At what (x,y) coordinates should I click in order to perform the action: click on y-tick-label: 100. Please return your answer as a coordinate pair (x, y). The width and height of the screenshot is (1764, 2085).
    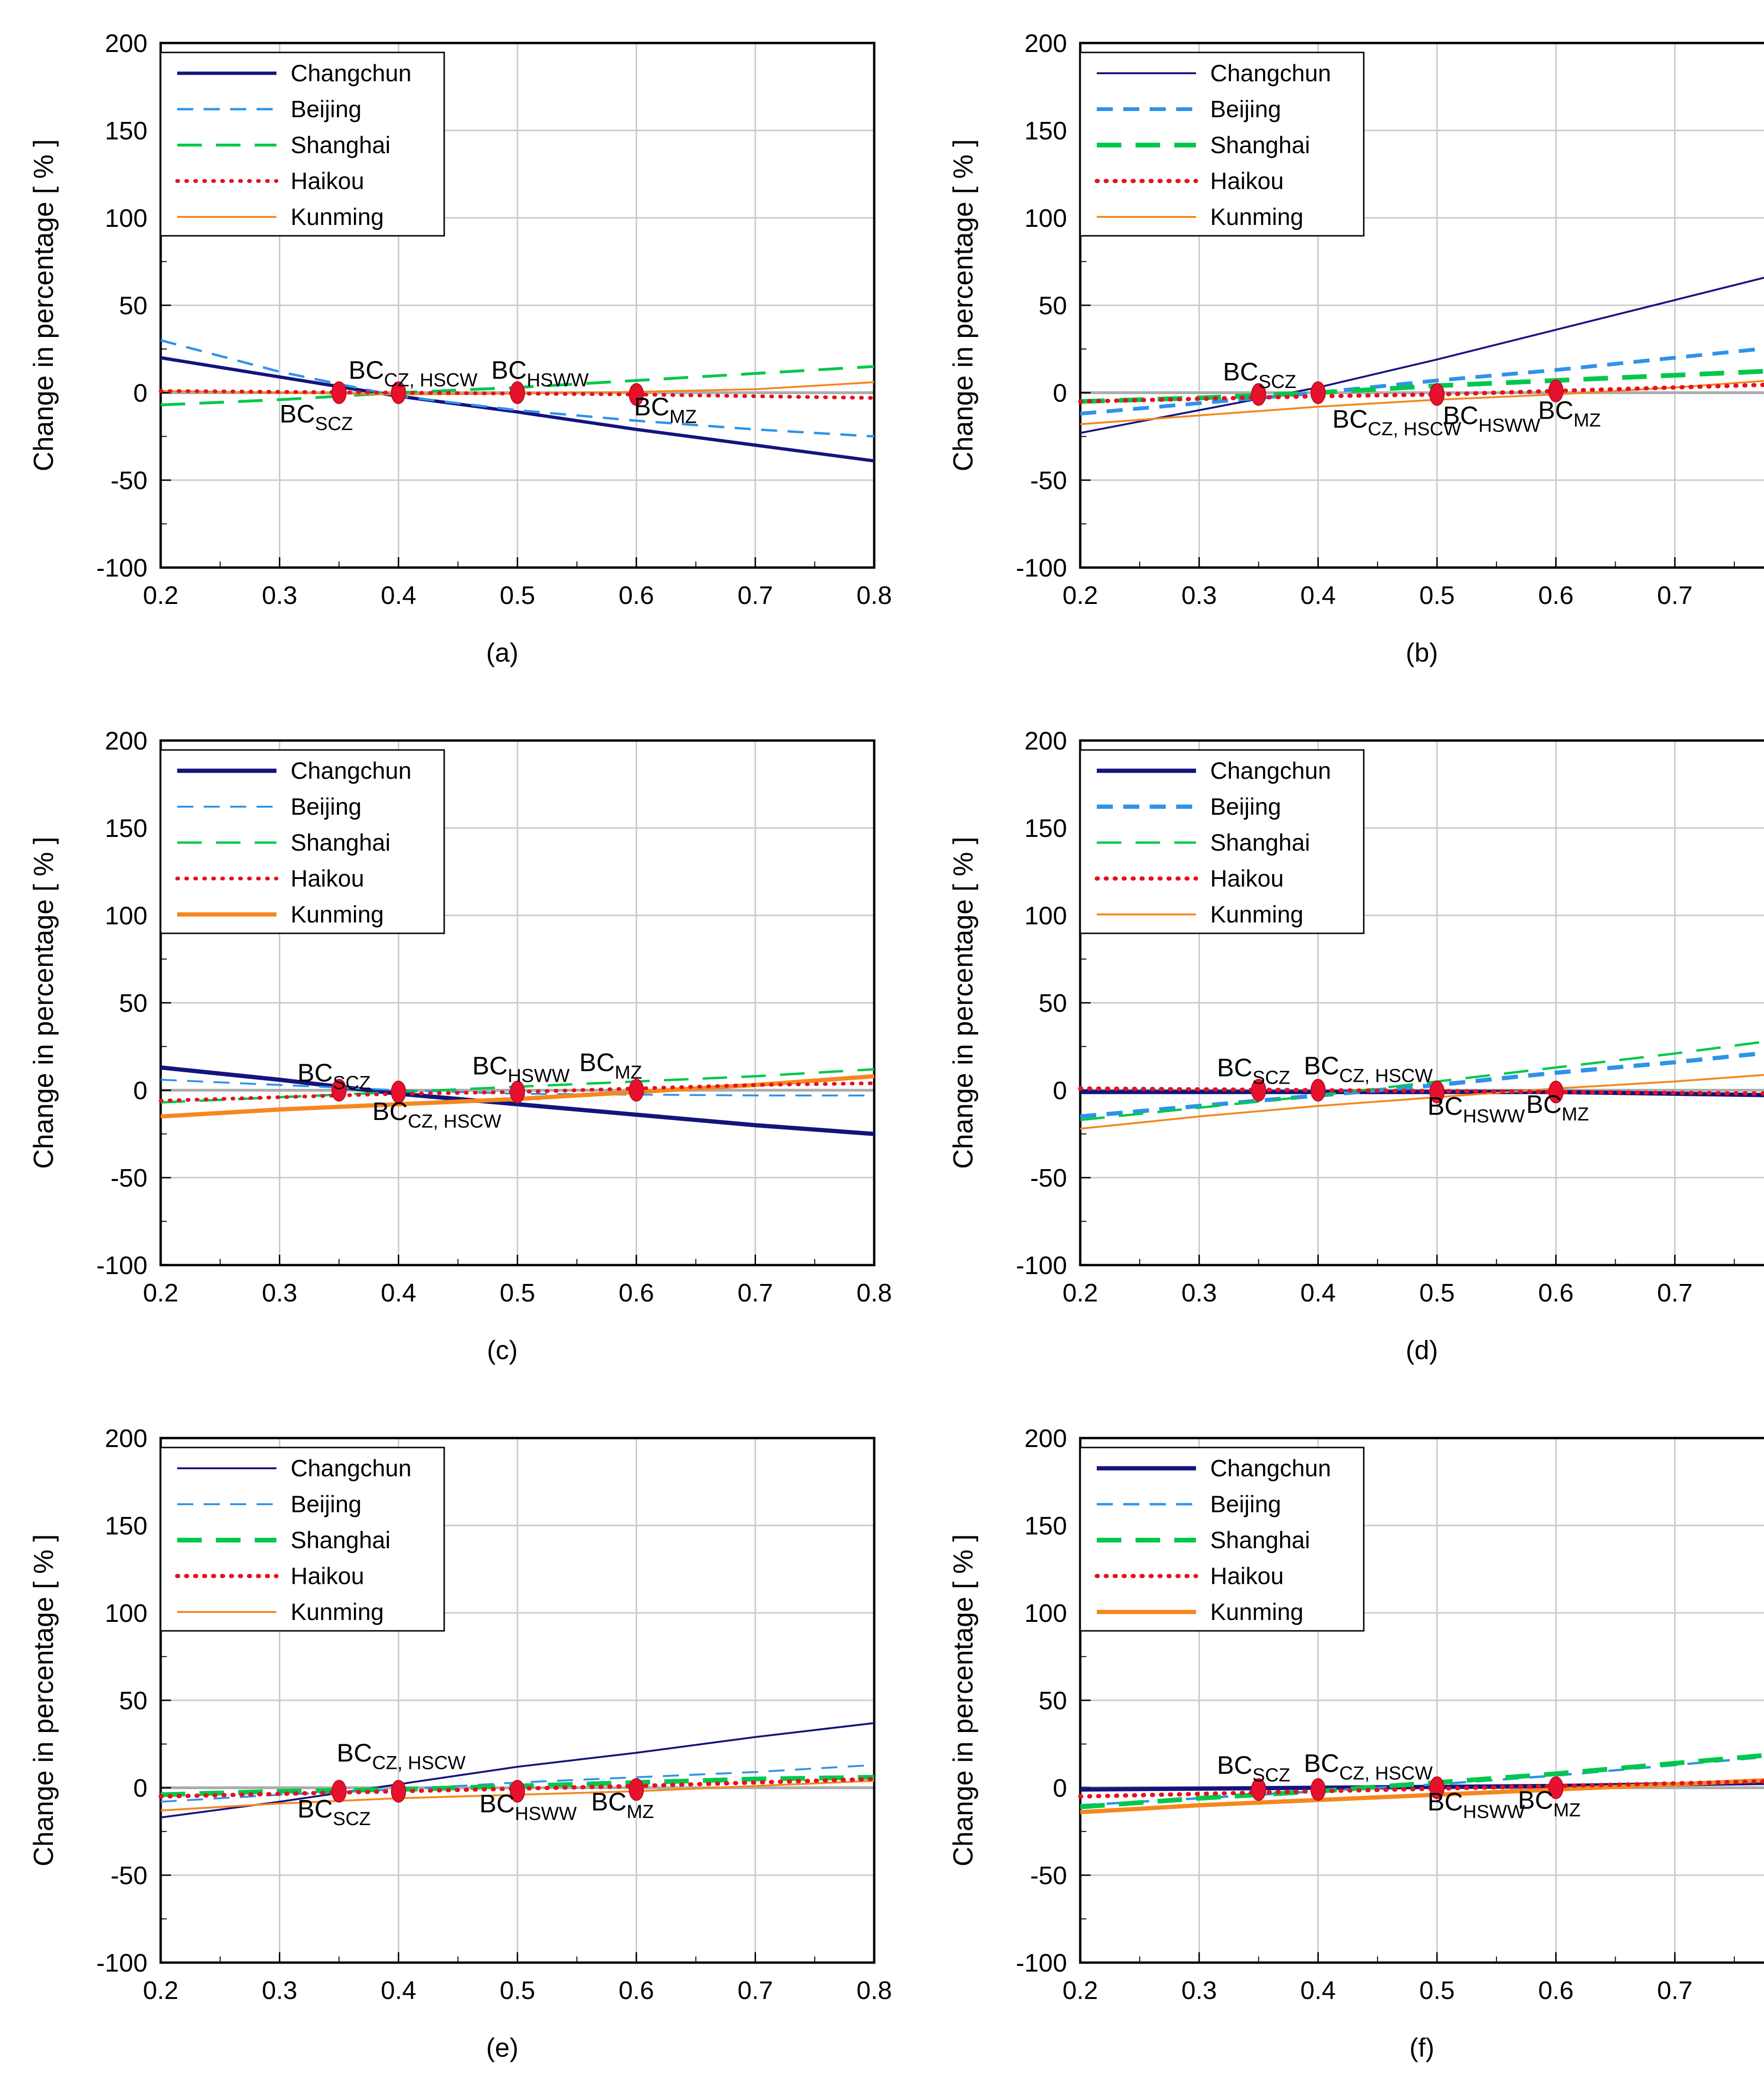
    Looking at the image, I should click on (126, 218).